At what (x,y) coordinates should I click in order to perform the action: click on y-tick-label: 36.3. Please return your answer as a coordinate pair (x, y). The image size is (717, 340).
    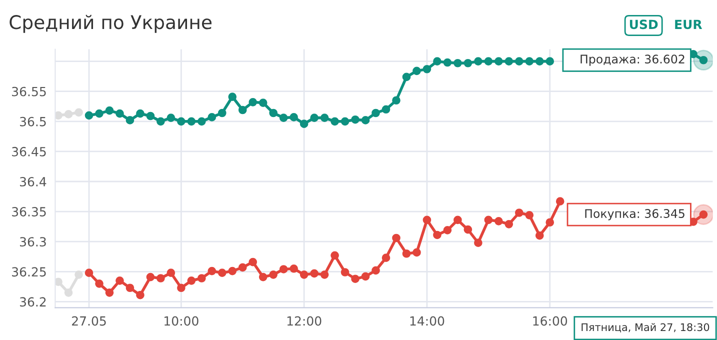
    Looking at the image, I should click on (33, 242).